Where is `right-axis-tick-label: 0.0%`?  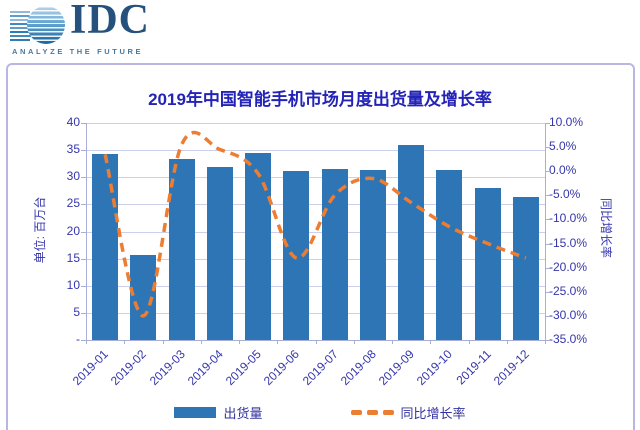 right-axis-tick-label: 0.0% is located at coordinates (563, 170).